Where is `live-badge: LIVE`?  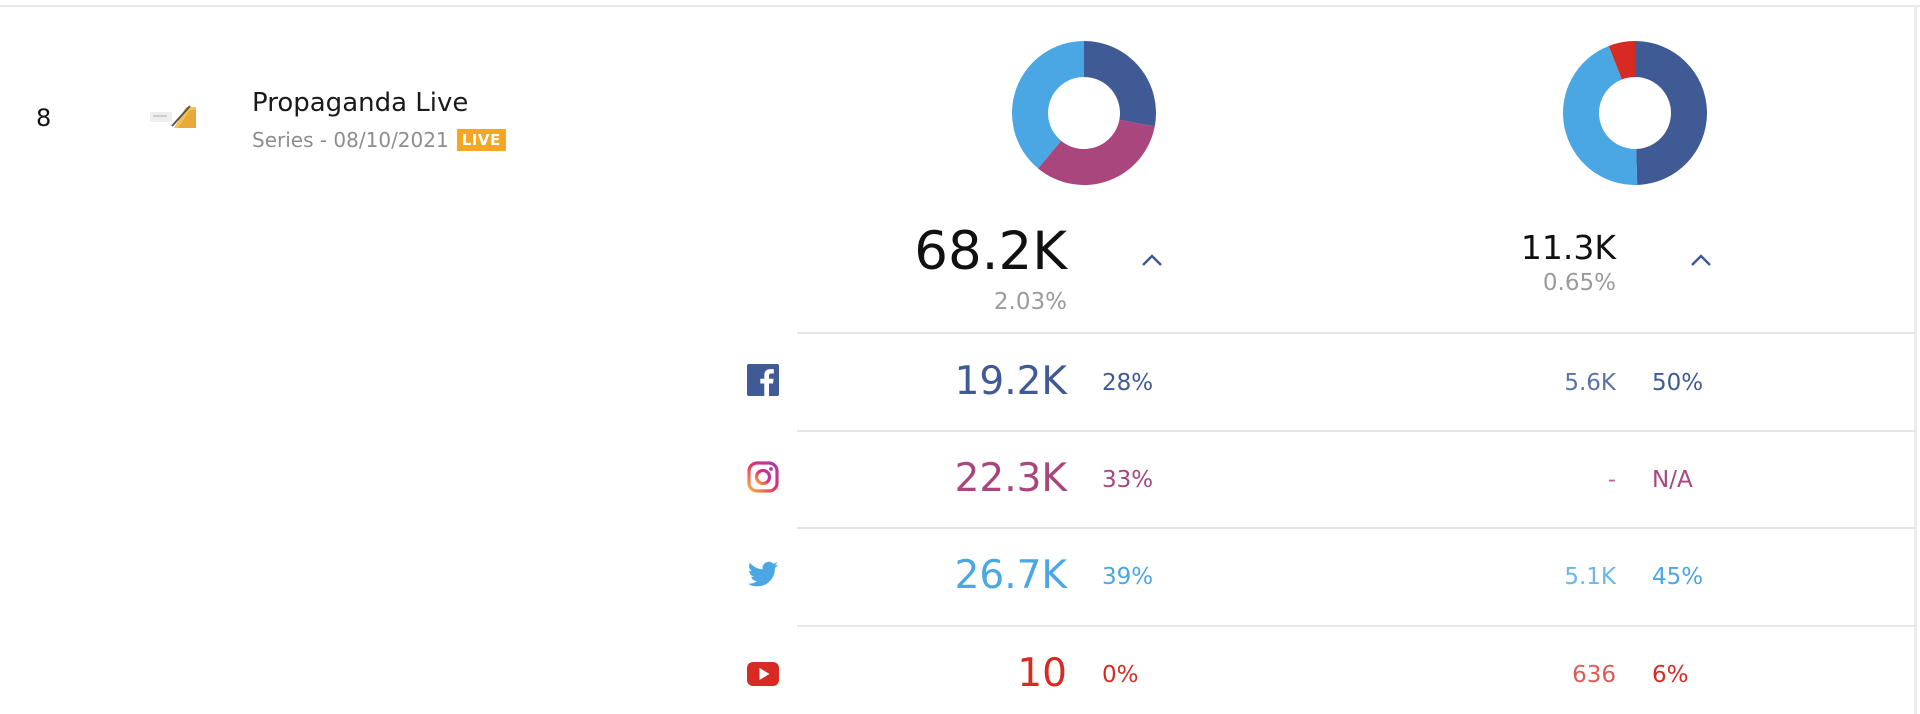
live-badge: LIVE is located at coordinates (481, 140).